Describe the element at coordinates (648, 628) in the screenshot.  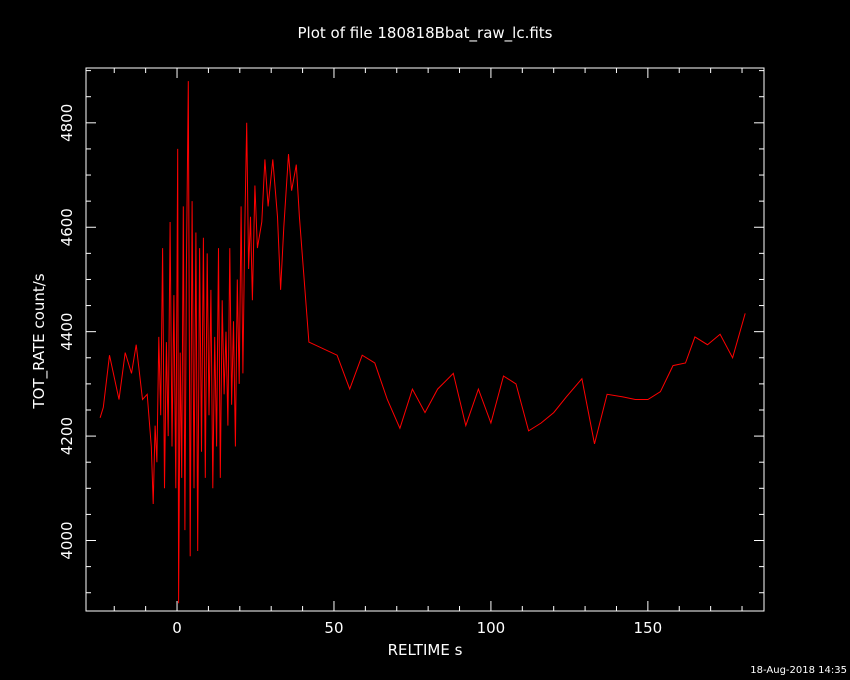
I see `x-tick-label: 150` at that location.